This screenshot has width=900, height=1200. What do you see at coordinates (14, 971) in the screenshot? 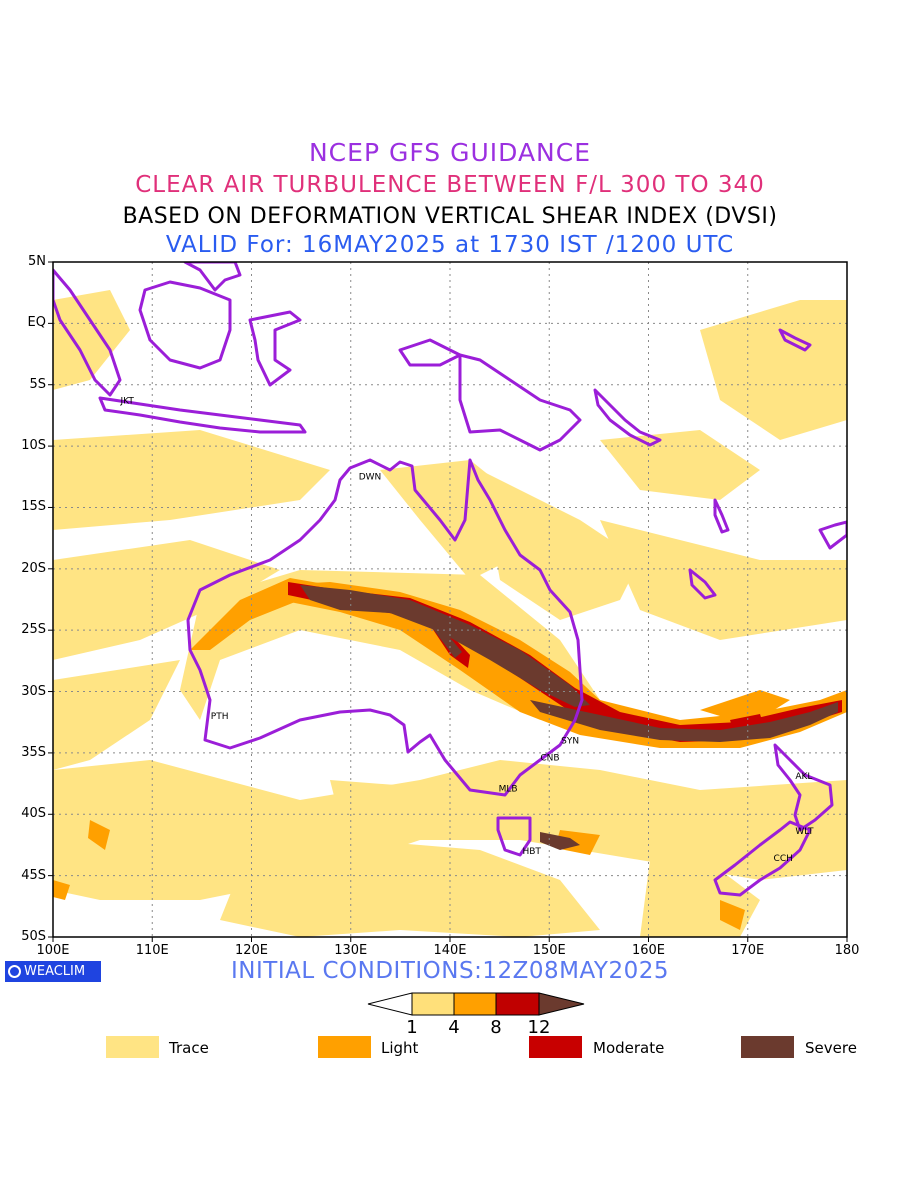
I see `logo-circle-icon` at bounding box center [14, 971].